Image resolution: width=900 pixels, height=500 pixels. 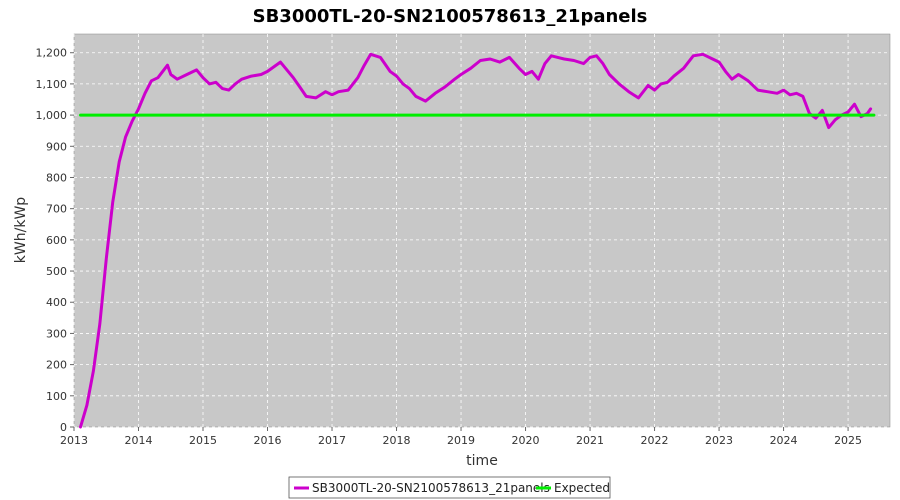 I want to click on x-tick-label: 2020, so click(x=526, y=440).